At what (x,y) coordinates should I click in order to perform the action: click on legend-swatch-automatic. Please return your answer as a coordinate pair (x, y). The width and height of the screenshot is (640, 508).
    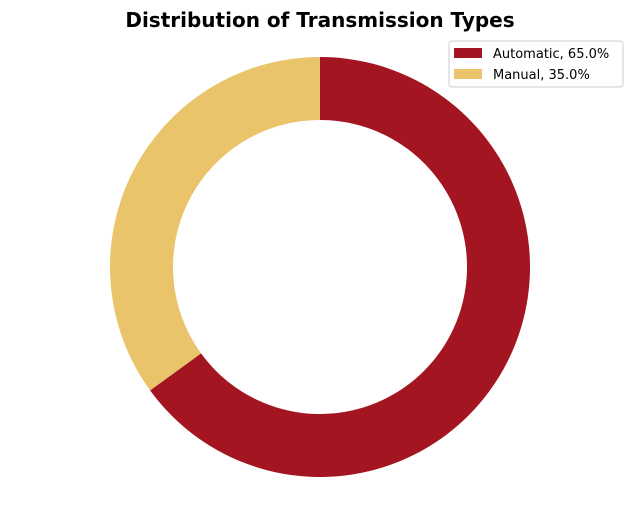
    Looking at the image, I should click on (468, 53).